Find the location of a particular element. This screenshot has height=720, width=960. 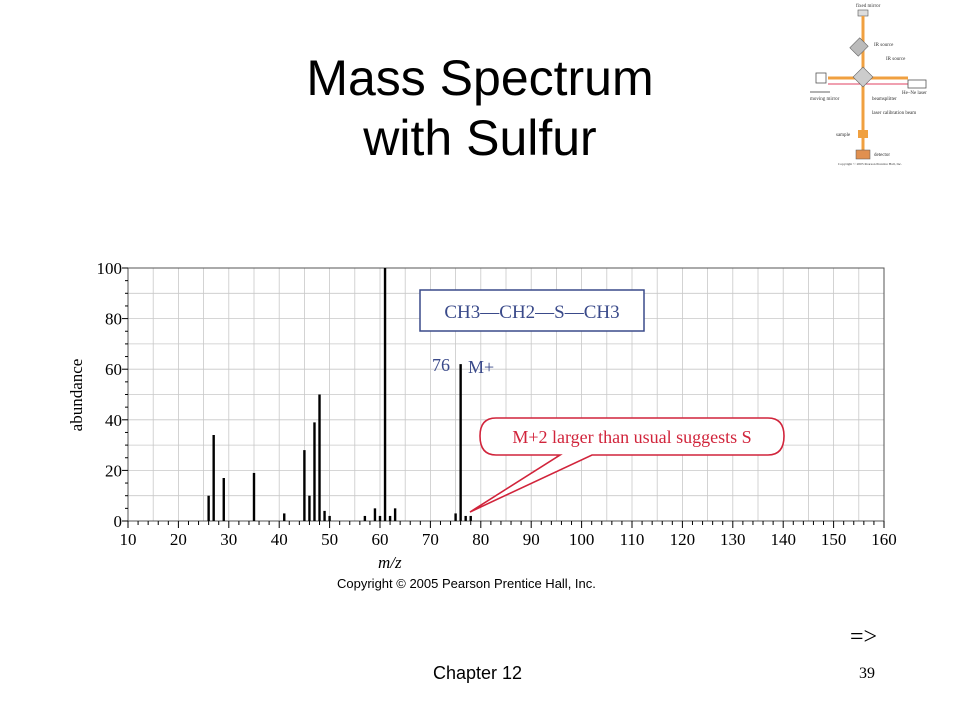

formula-text: CH3—CH2—S—CH3 is located at coordinates (531, 312).